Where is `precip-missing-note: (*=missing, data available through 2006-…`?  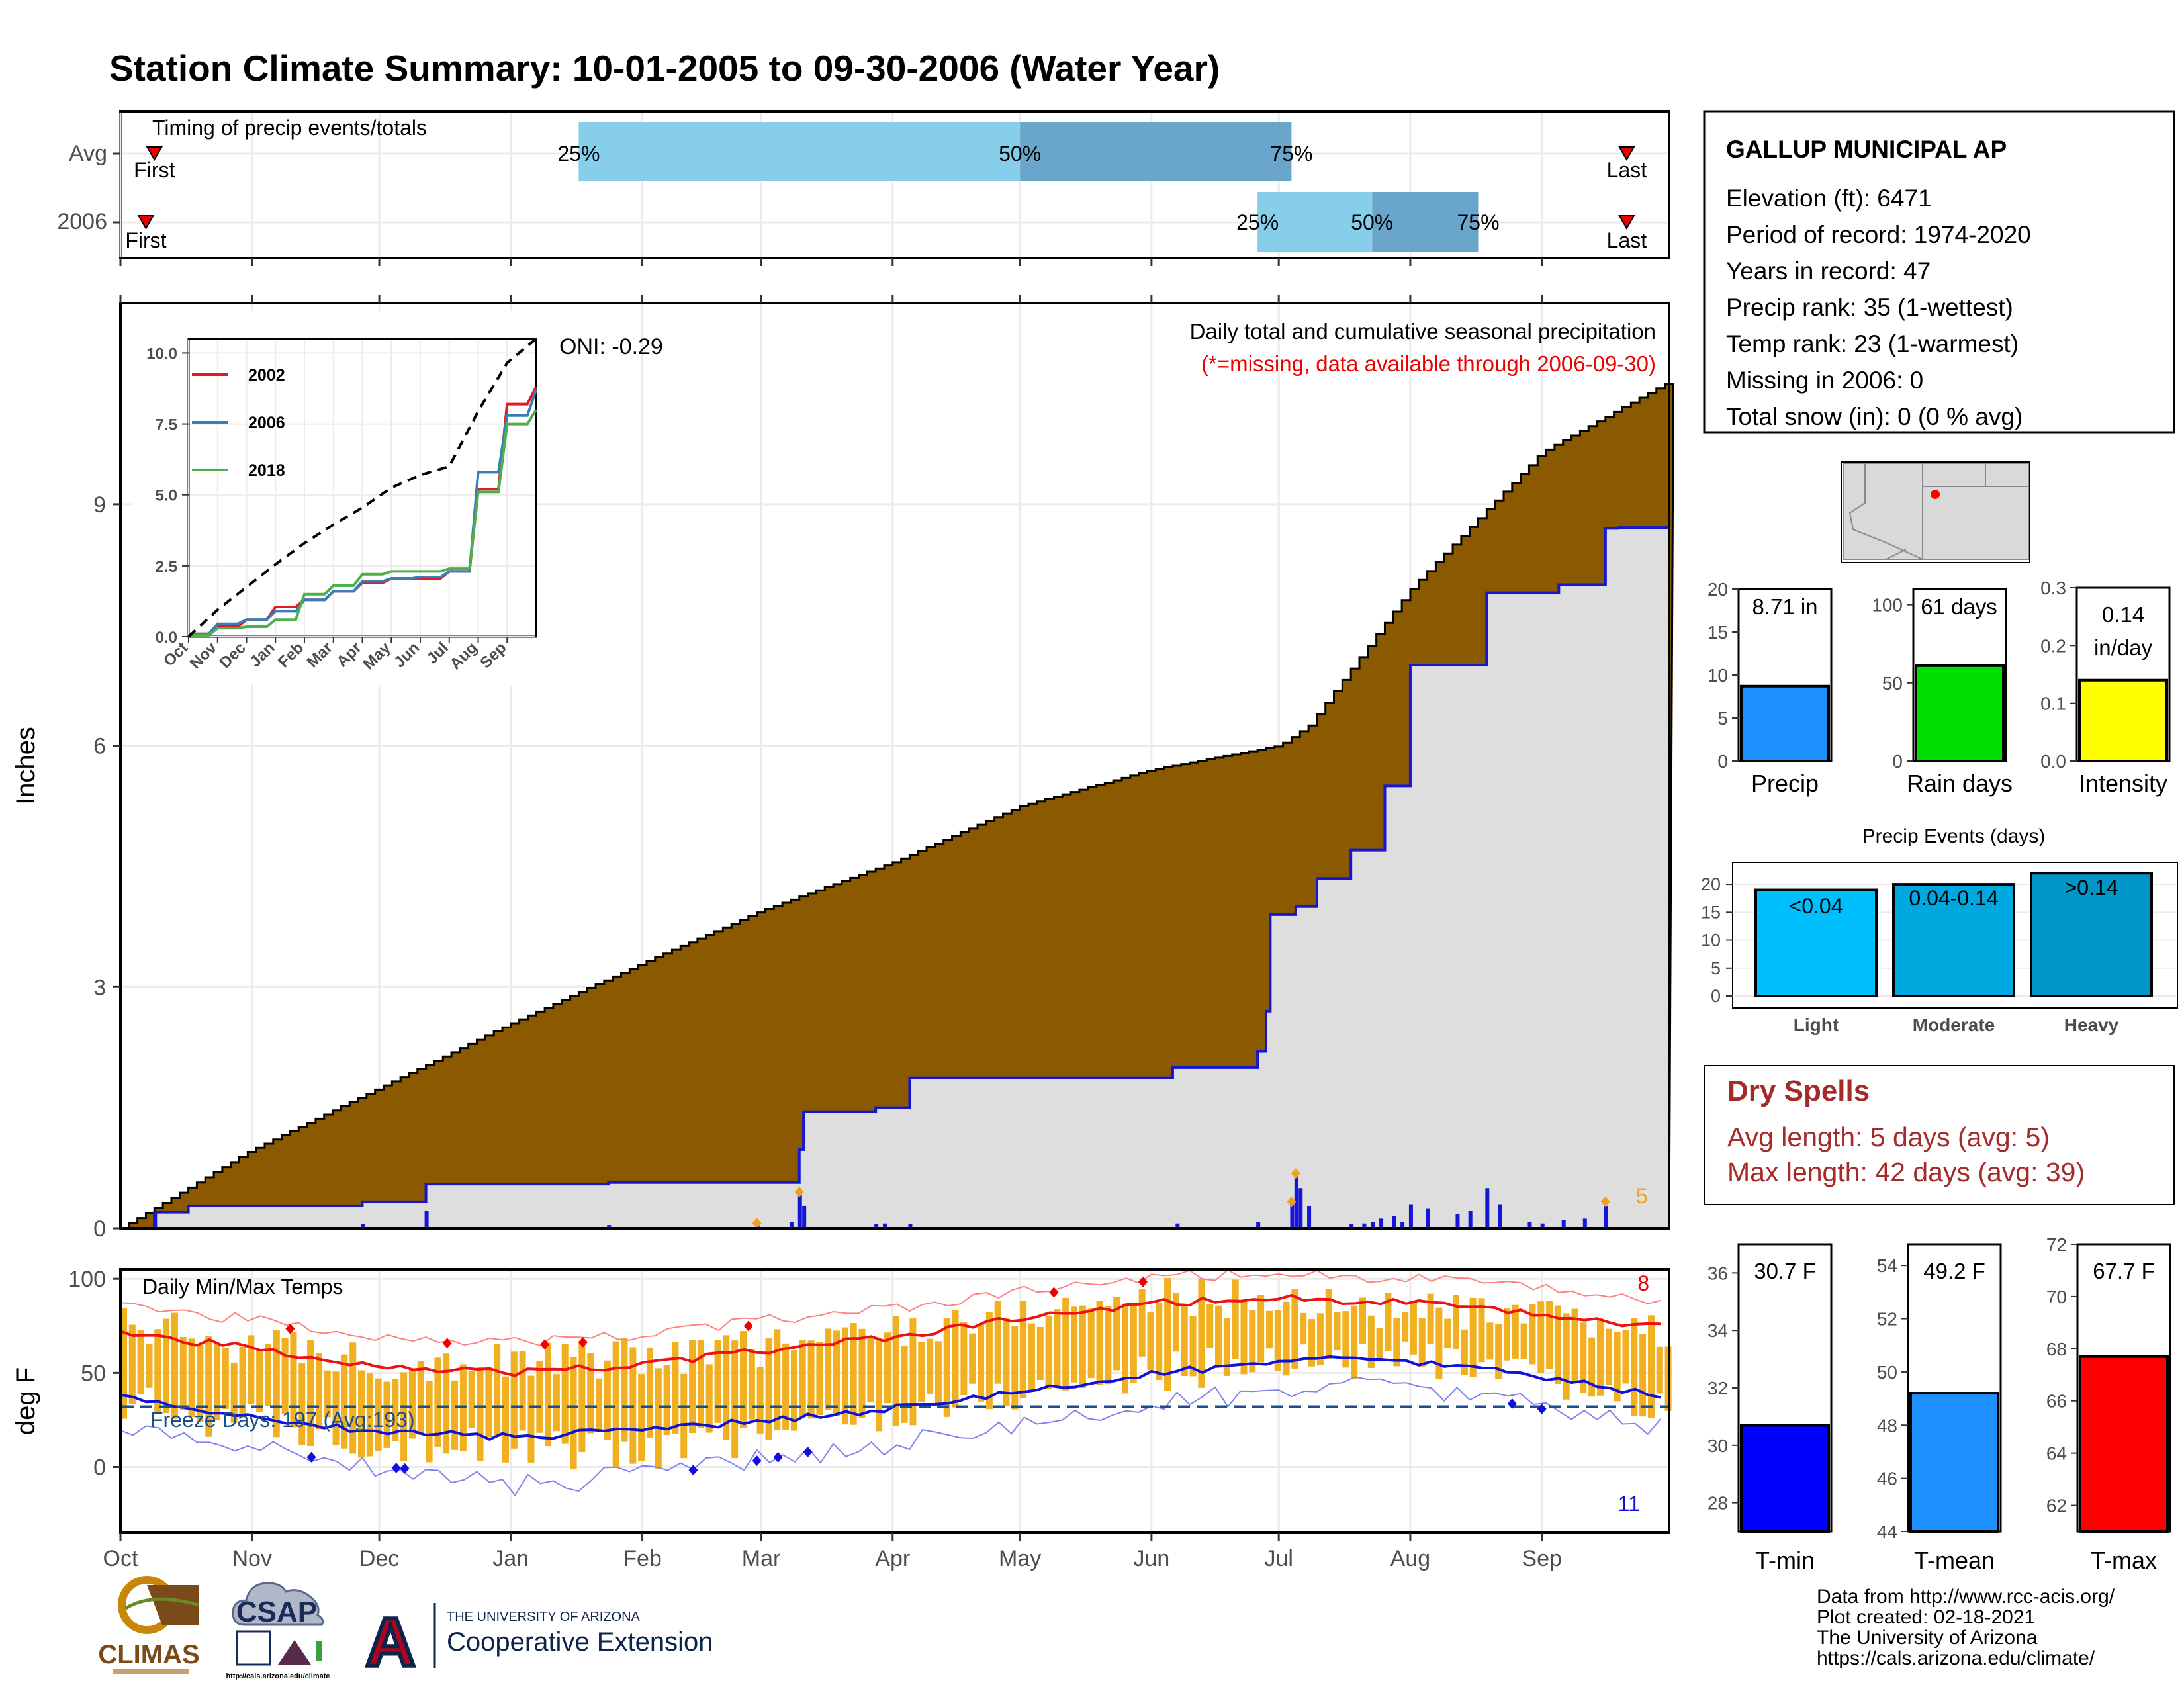 precip-missing-note: (*=missing, data available through 2006-… is located at coordinates (1428, 363).